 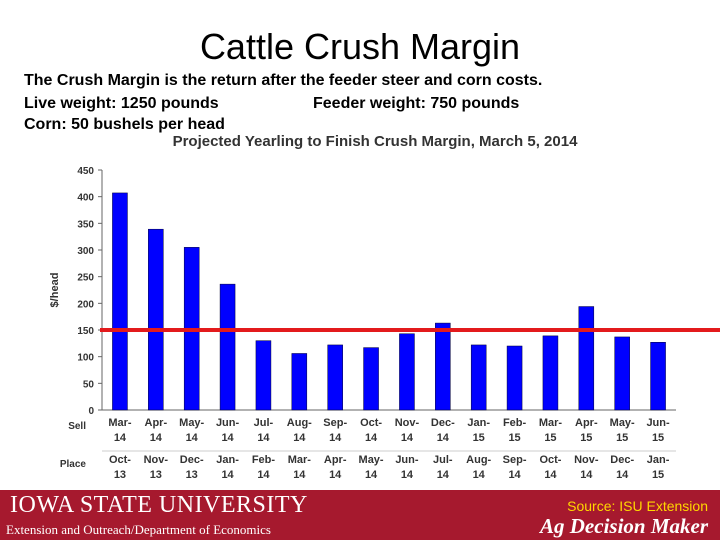 What do you see at coordinates (637, 506) in the screenshot?
I see `source-text: Source: ISU Extension` at bounding box center [637, 506].